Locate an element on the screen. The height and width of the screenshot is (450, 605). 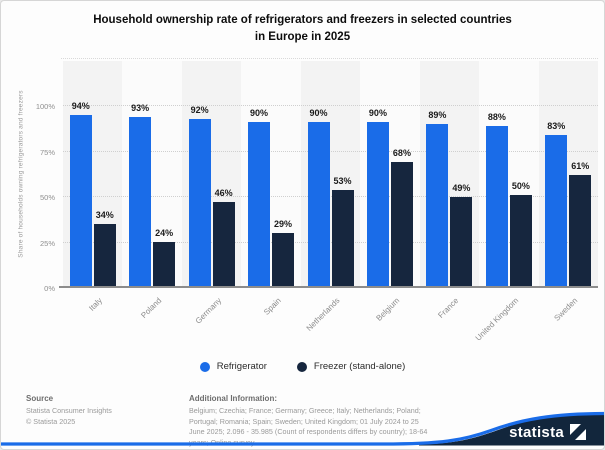
value-label: 93% is located at coordinates (140, 107).